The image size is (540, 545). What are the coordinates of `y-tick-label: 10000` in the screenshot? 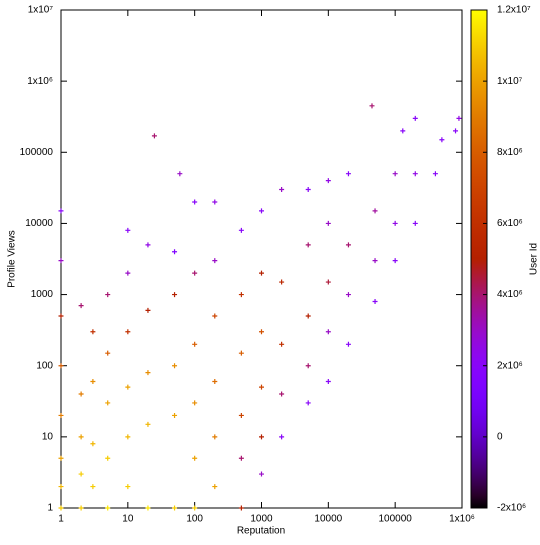 It's located at (39, 223).